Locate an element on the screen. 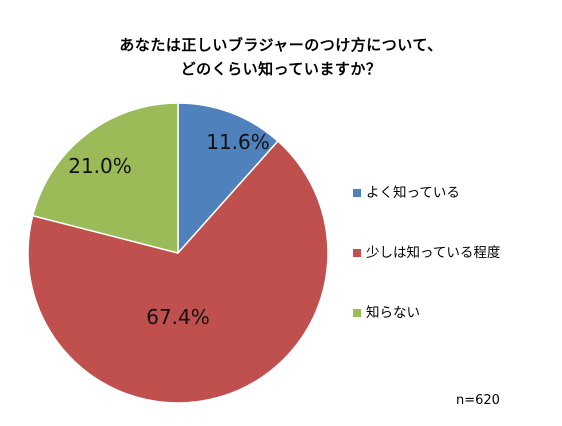 This screenshot has height=426, width=562. legend-label: 少しは知っている程度 is located at coordinates (433, 253).